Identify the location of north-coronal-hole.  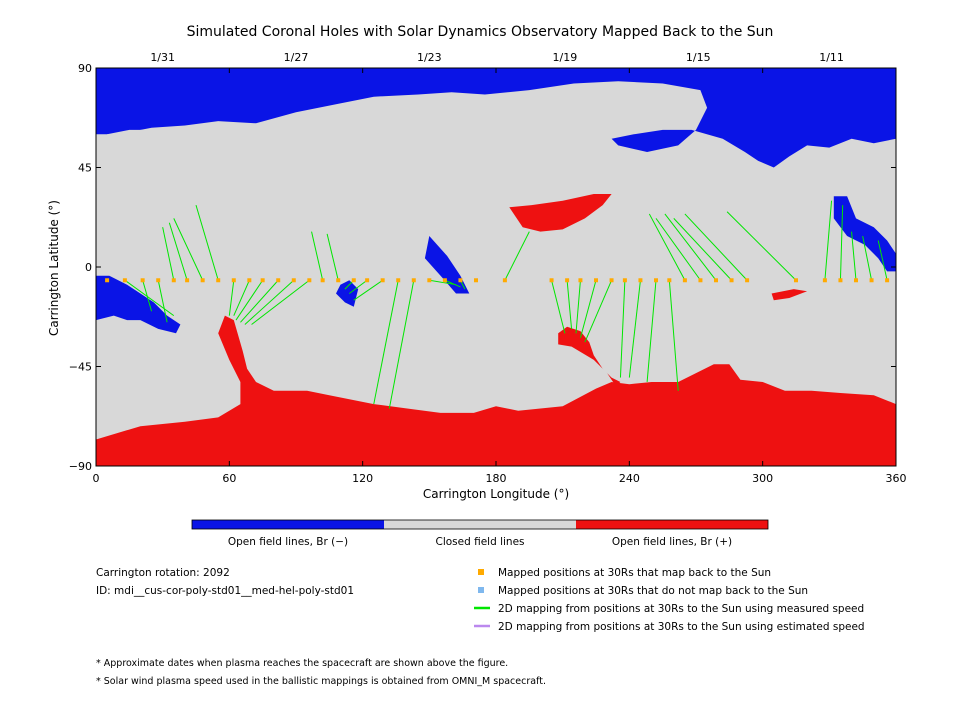
(496, 118).